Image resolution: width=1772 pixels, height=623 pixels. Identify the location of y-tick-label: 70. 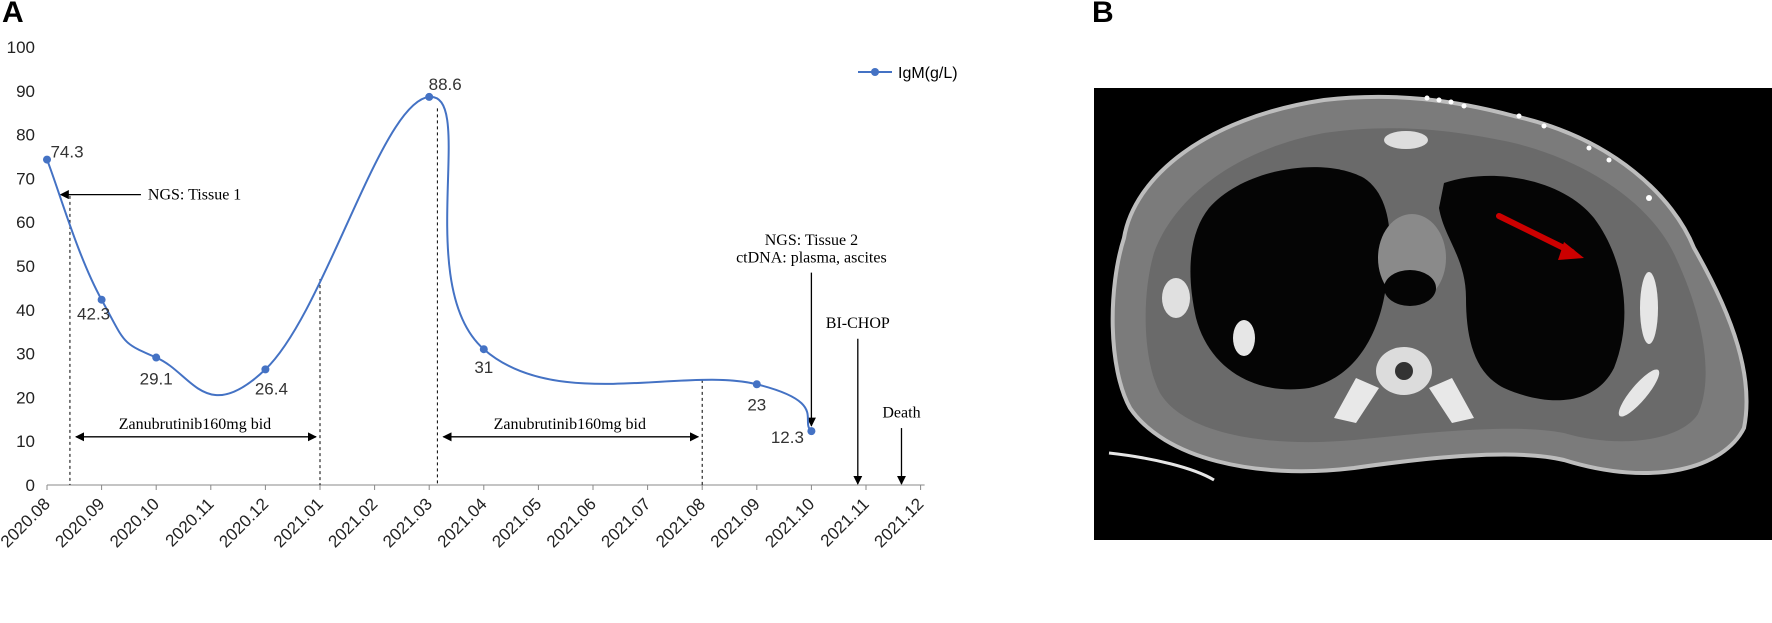
(25, 178).